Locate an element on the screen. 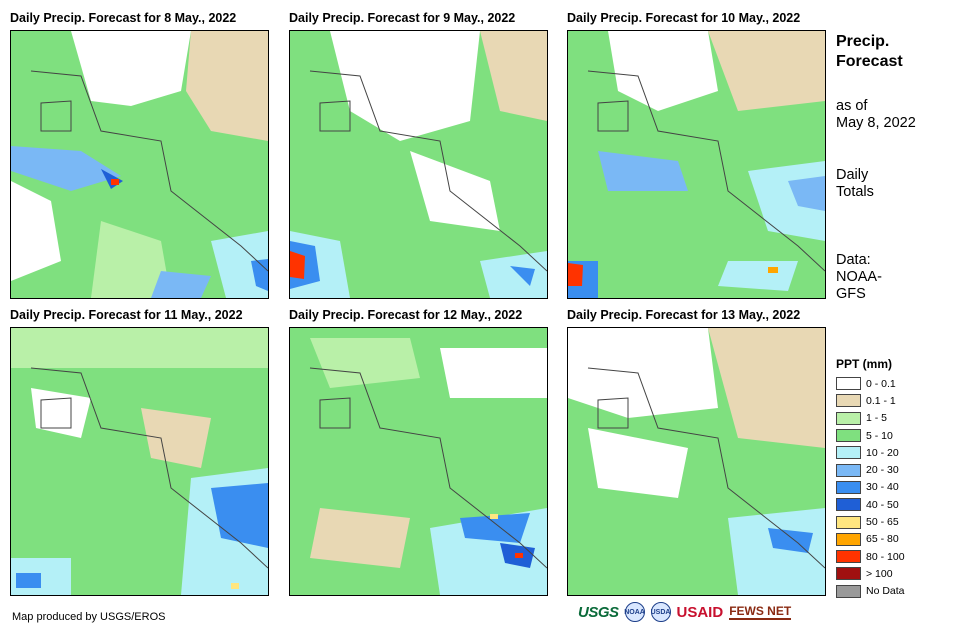 The image size is (970, 635). as-of-label: as of is located at coordinates (852, 106).